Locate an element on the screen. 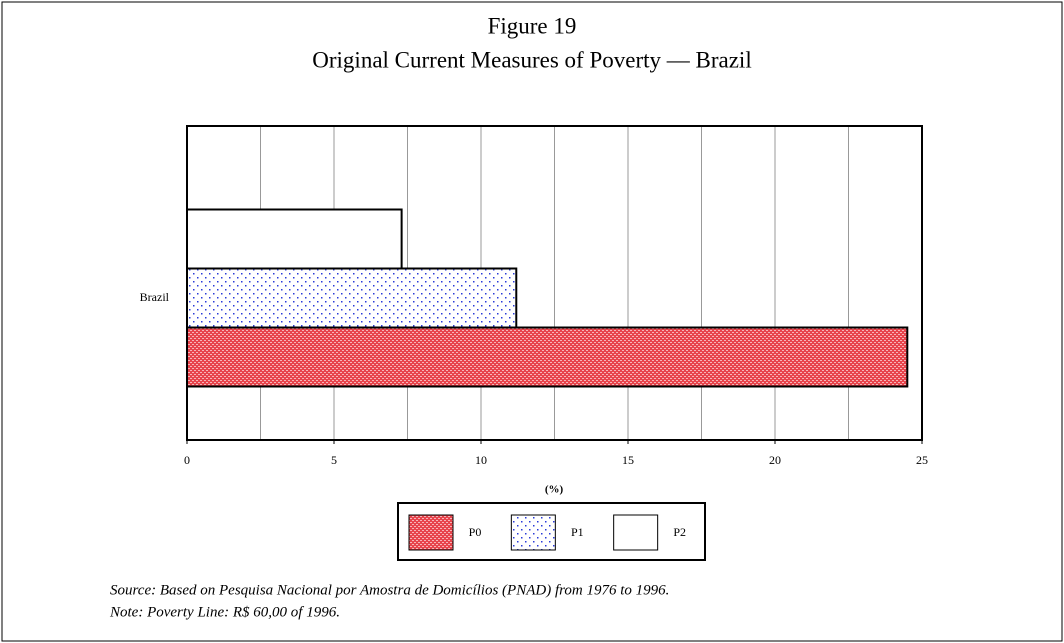 The width and height of the screenshot is (1064, 643). x-tick-label: 5 is located at coordinates (334, 460).